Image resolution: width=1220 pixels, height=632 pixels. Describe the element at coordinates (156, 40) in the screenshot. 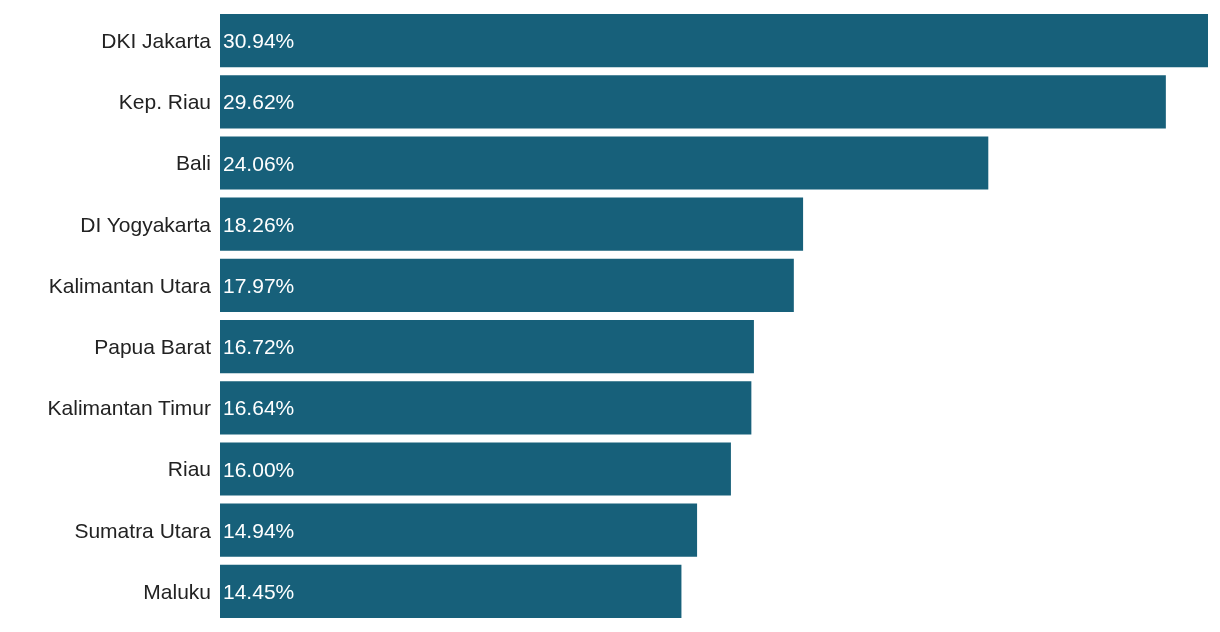

I see `y-tick-label: DKI Jakarta` at that location.